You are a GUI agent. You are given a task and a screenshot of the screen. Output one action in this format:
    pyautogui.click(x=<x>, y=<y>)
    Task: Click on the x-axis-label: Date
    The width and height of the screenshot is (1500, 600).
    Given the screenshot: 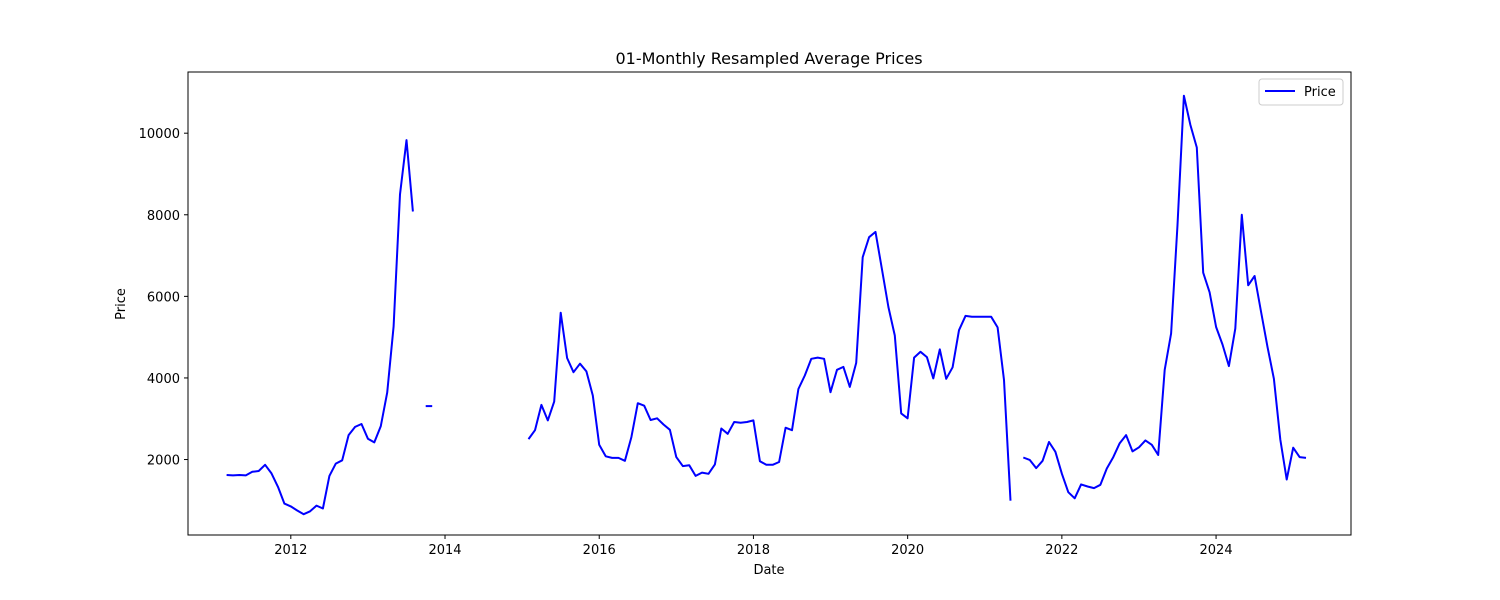 What is the action you would take?
    pyautogui.click(x=768, y=570)
    